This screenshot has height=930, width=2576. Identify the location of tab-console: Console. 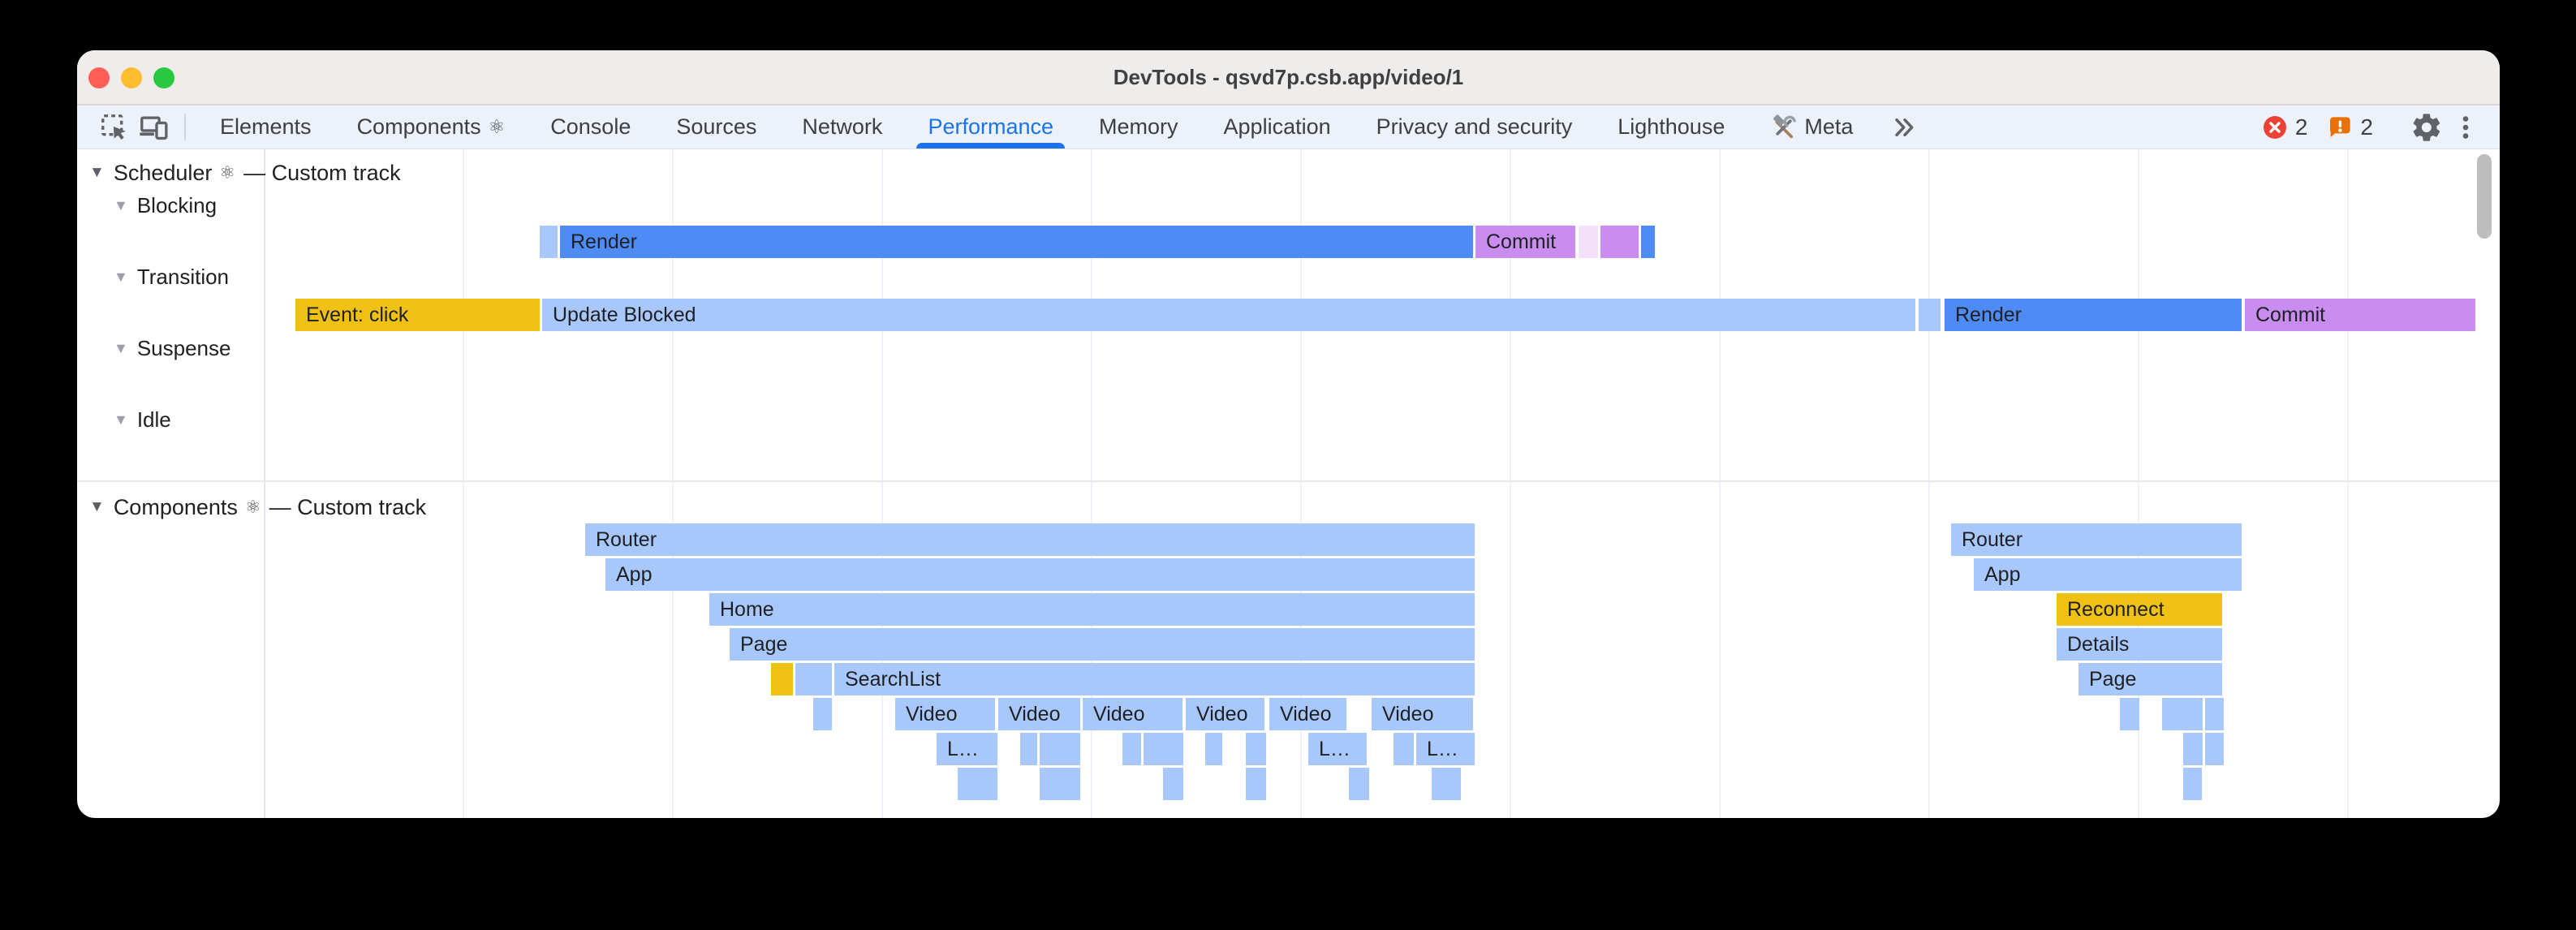
(591, 127).